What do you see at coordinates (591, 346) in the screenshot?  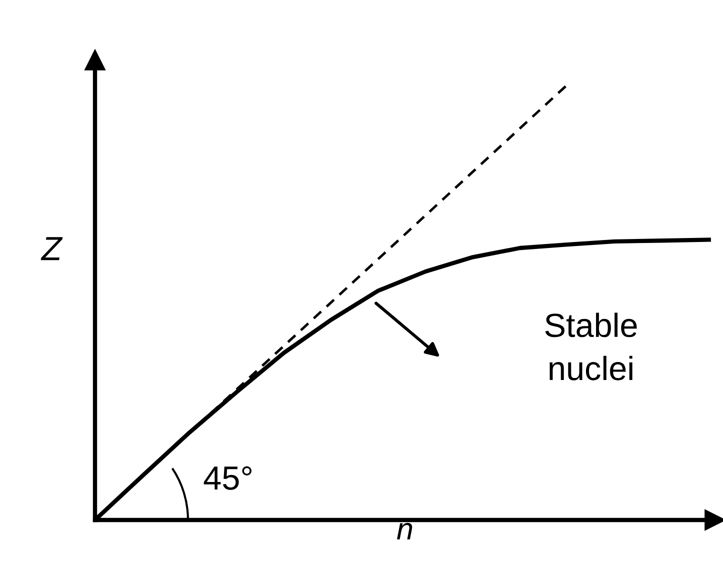 I see `annotation: Stable nuclei` at bounding box center [591, 346].